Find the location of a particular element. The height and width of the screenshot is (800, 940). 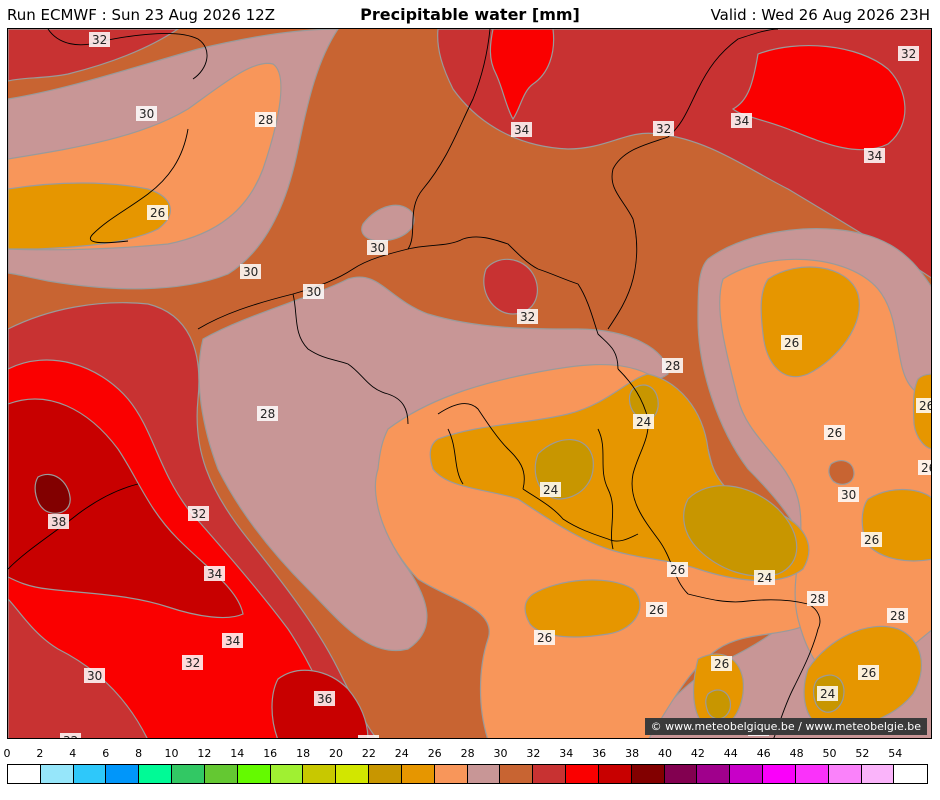

contour-label: 32 is located at coordinates (70, 736).